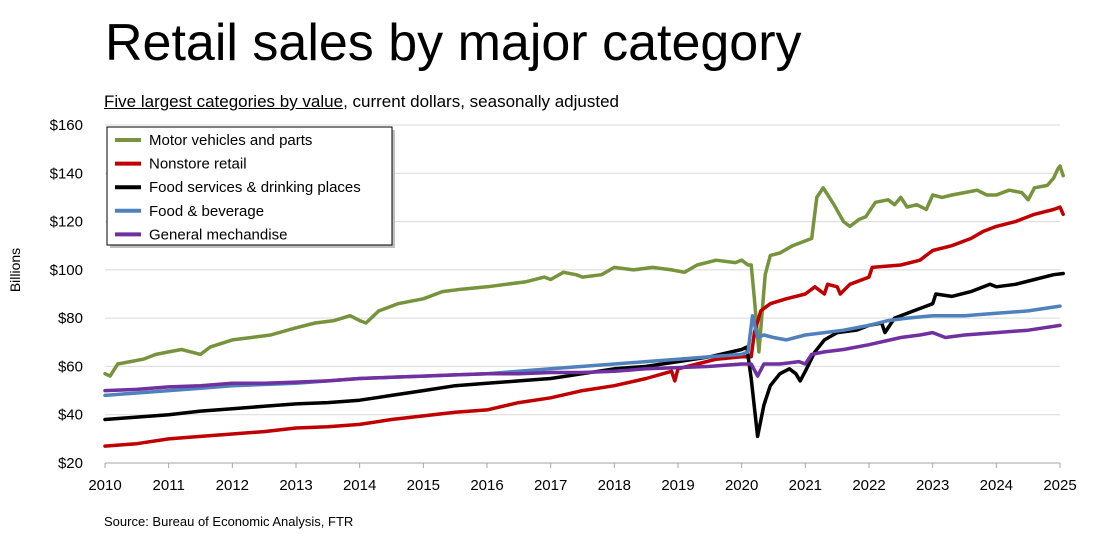 The image size is (1104, 537). I want to click on y-axis-label: Billions, so click(15, 270).